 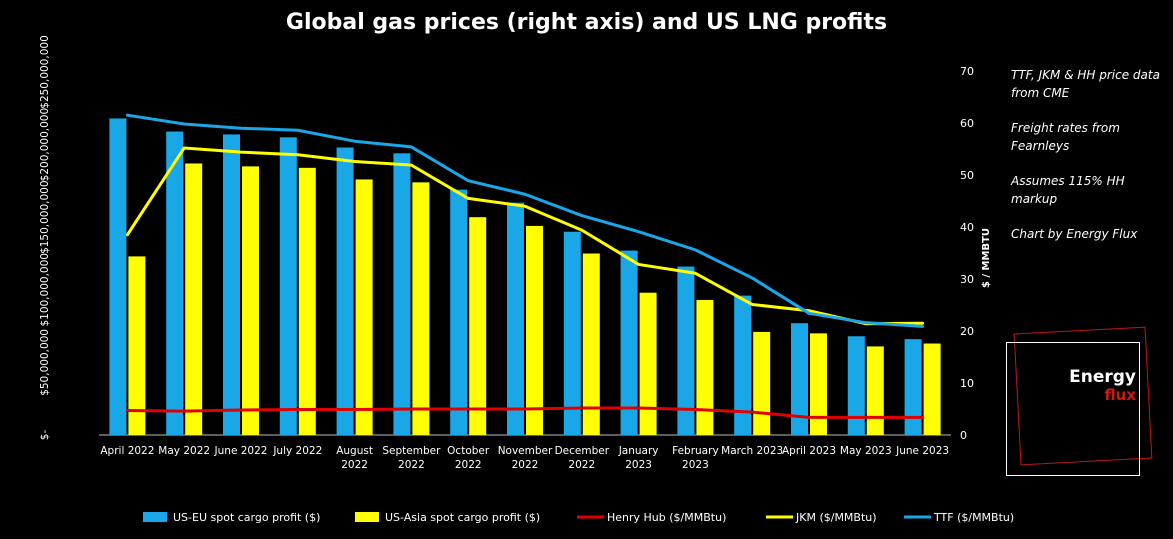 I want to click on y-right-tick-label: 60, so click(x=967, y=123).